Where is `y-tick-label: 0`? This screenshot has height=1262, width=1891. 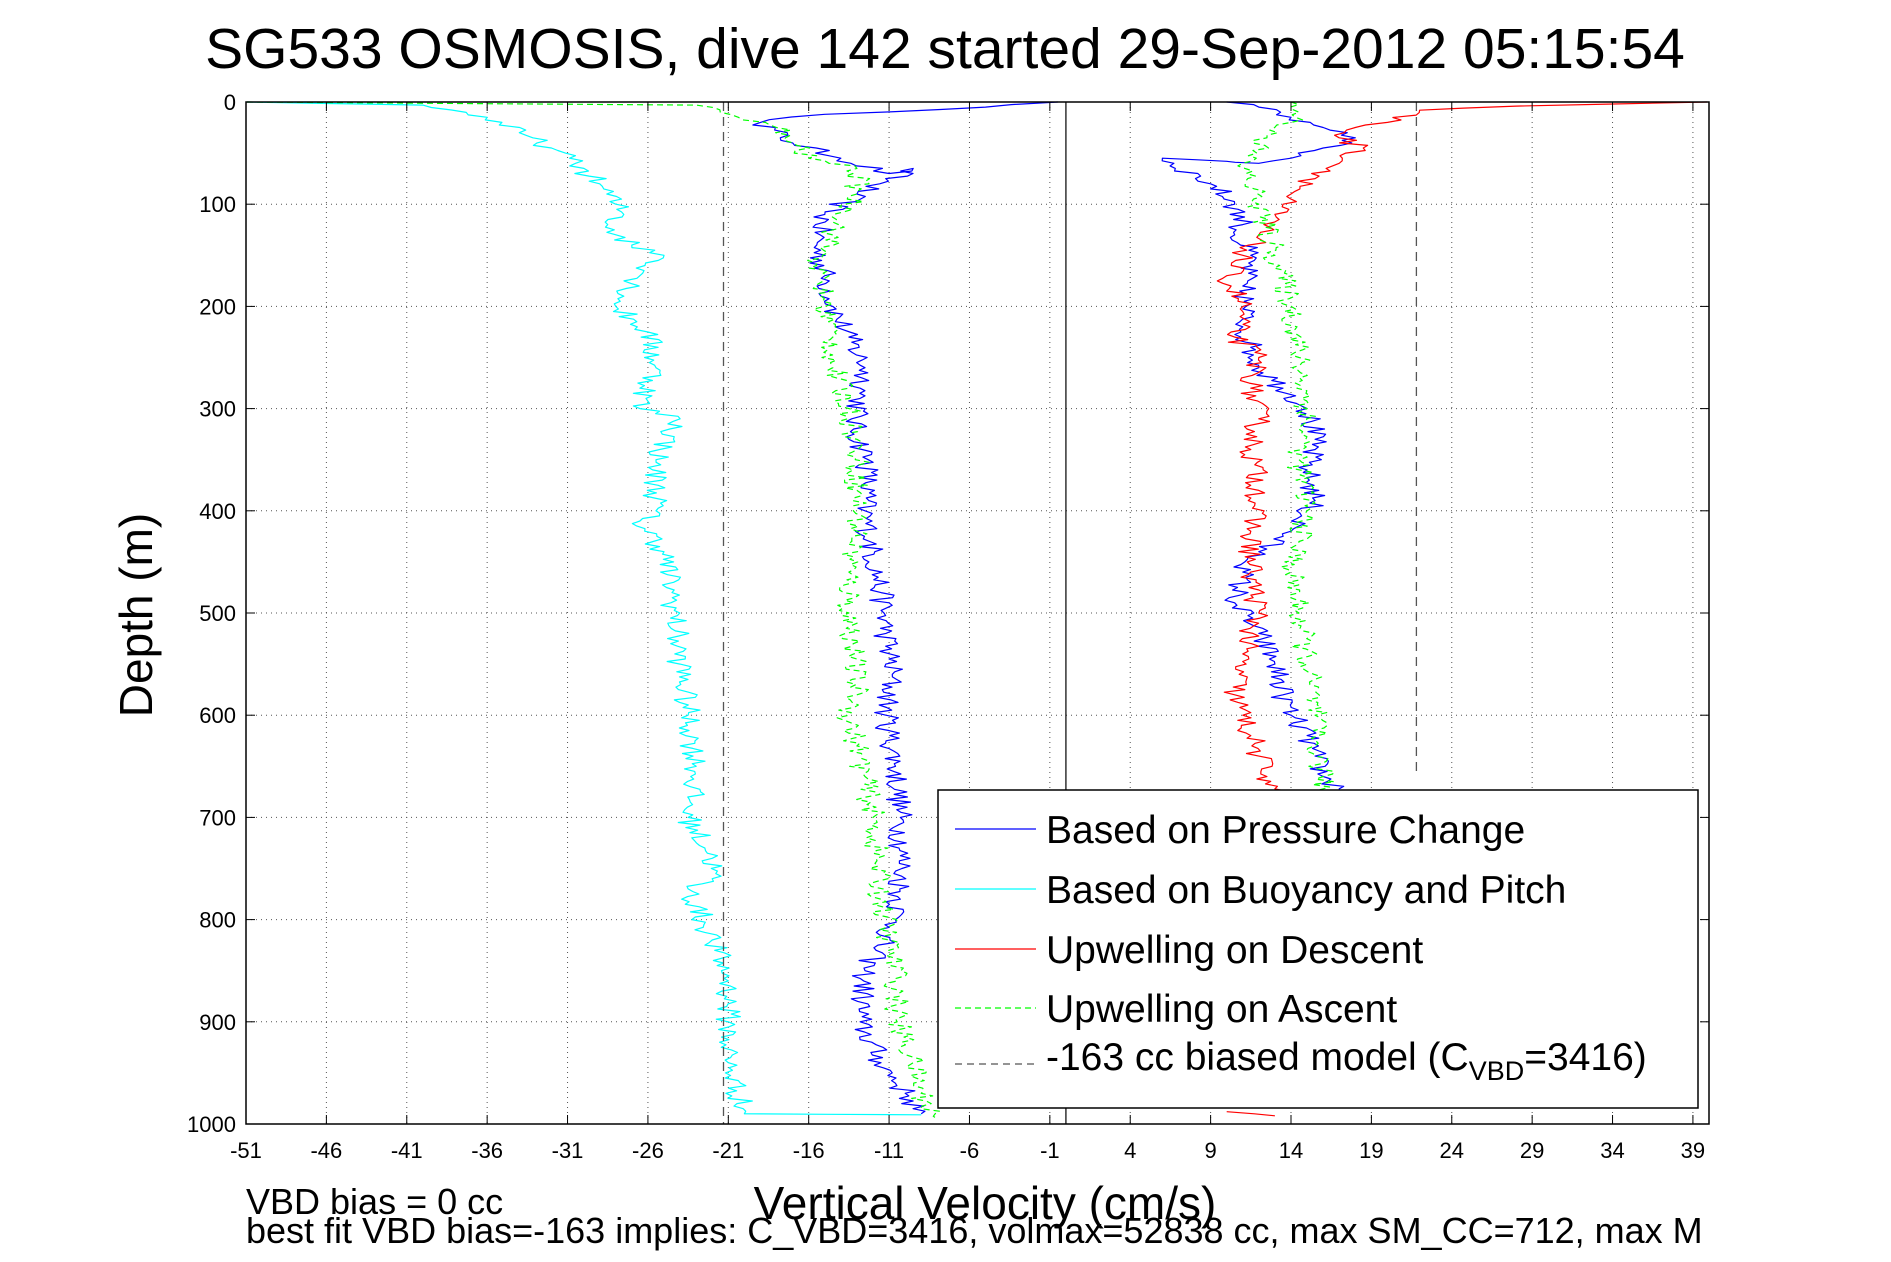 y-tick-label: 0 is located at coordinates (230, 102).